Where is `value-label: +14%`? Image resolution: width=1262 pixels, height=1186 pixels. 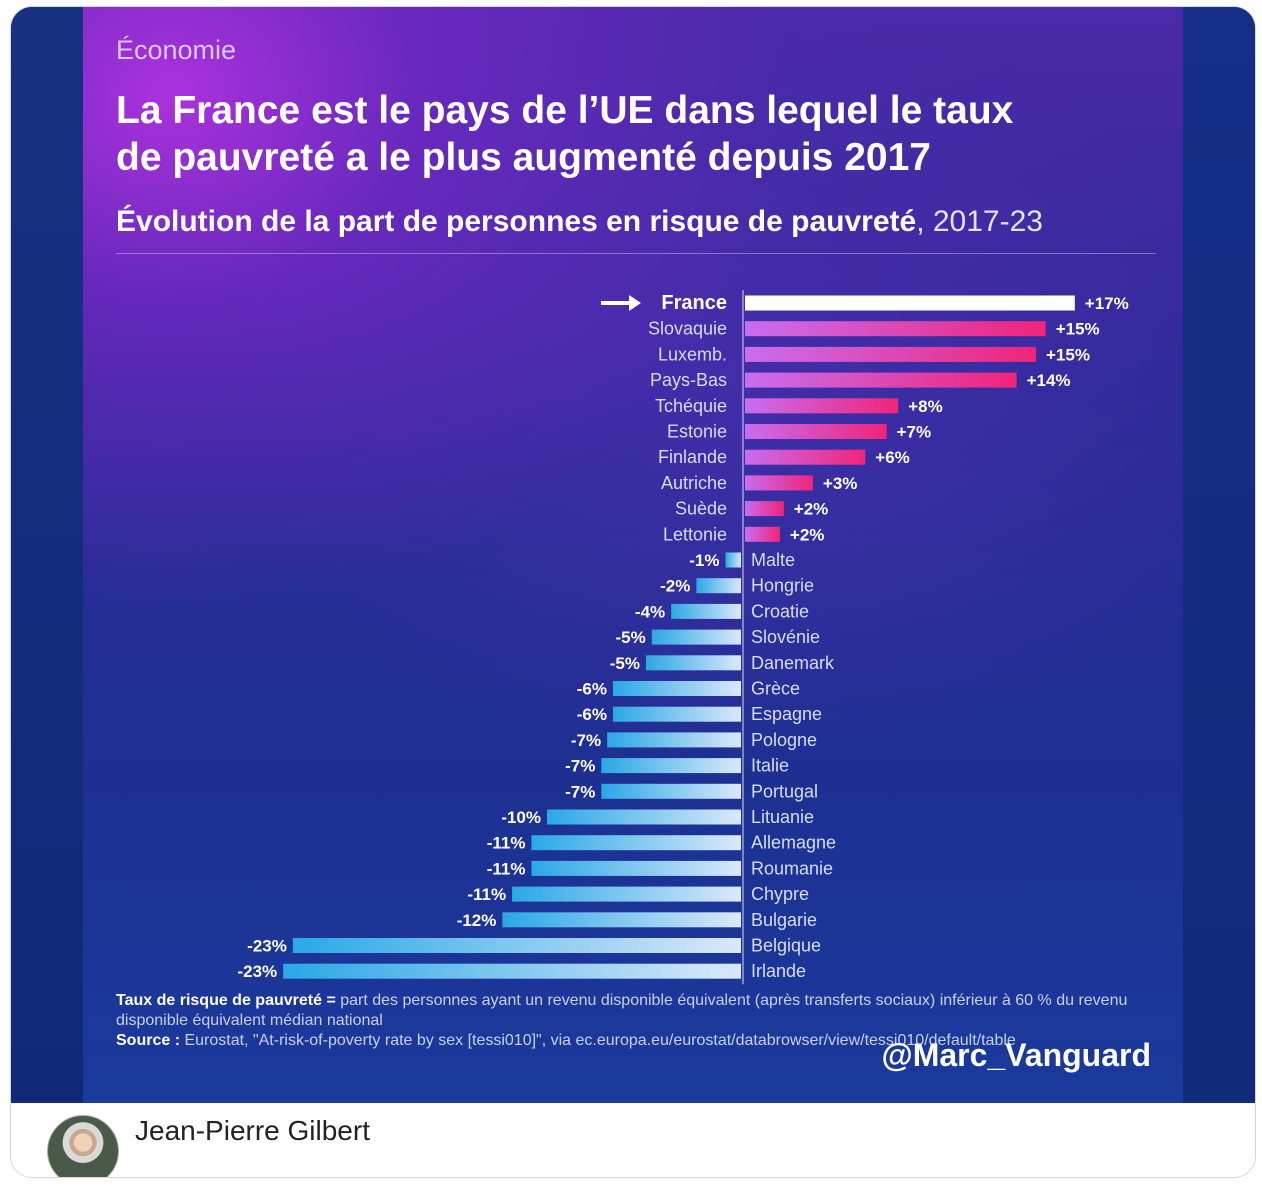
value-label: +14% is located at coordinates (1049, 380).